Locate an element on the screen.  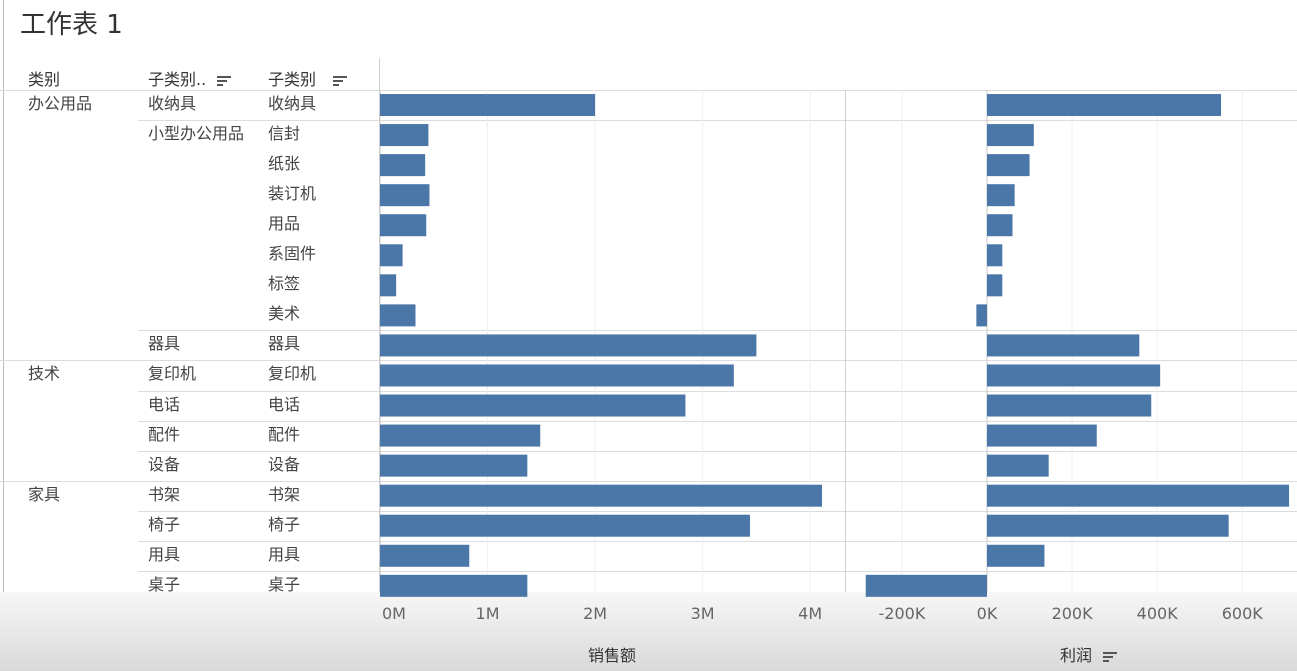
header-category: 类别 is located at coordinates (44, 78).